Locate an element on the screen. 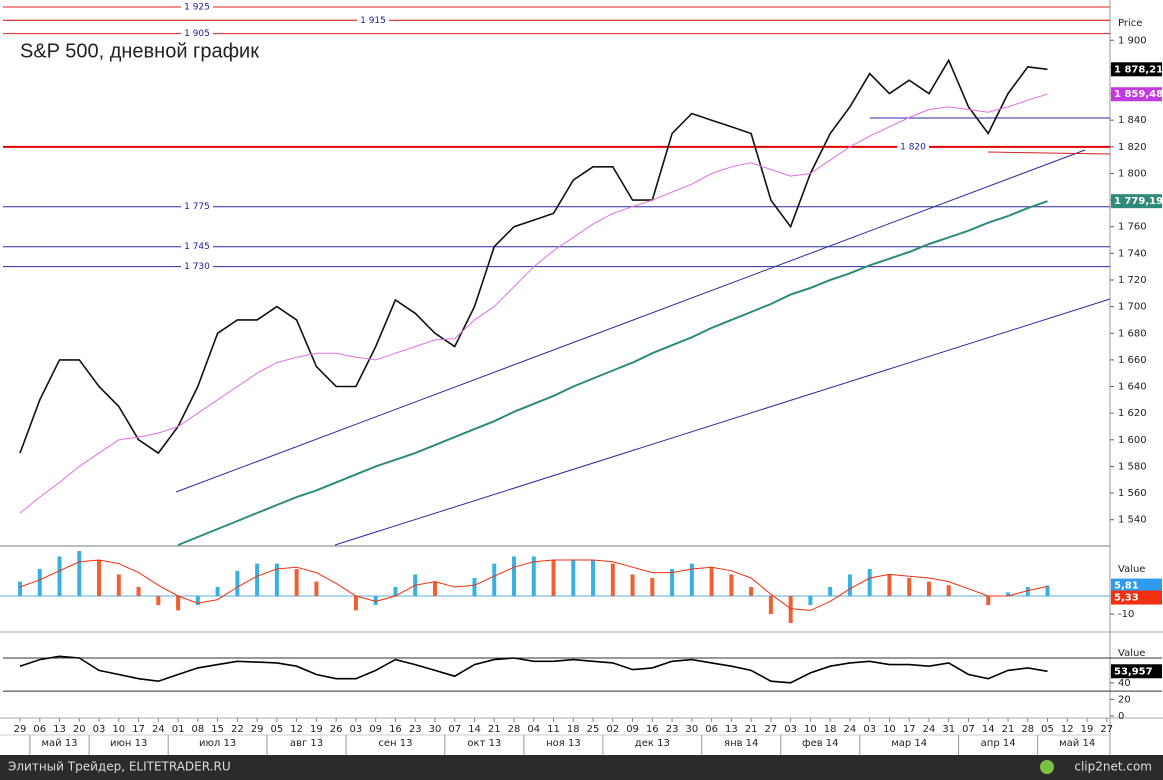  x-tick-label: 08 is located at coordinates (197, 729).